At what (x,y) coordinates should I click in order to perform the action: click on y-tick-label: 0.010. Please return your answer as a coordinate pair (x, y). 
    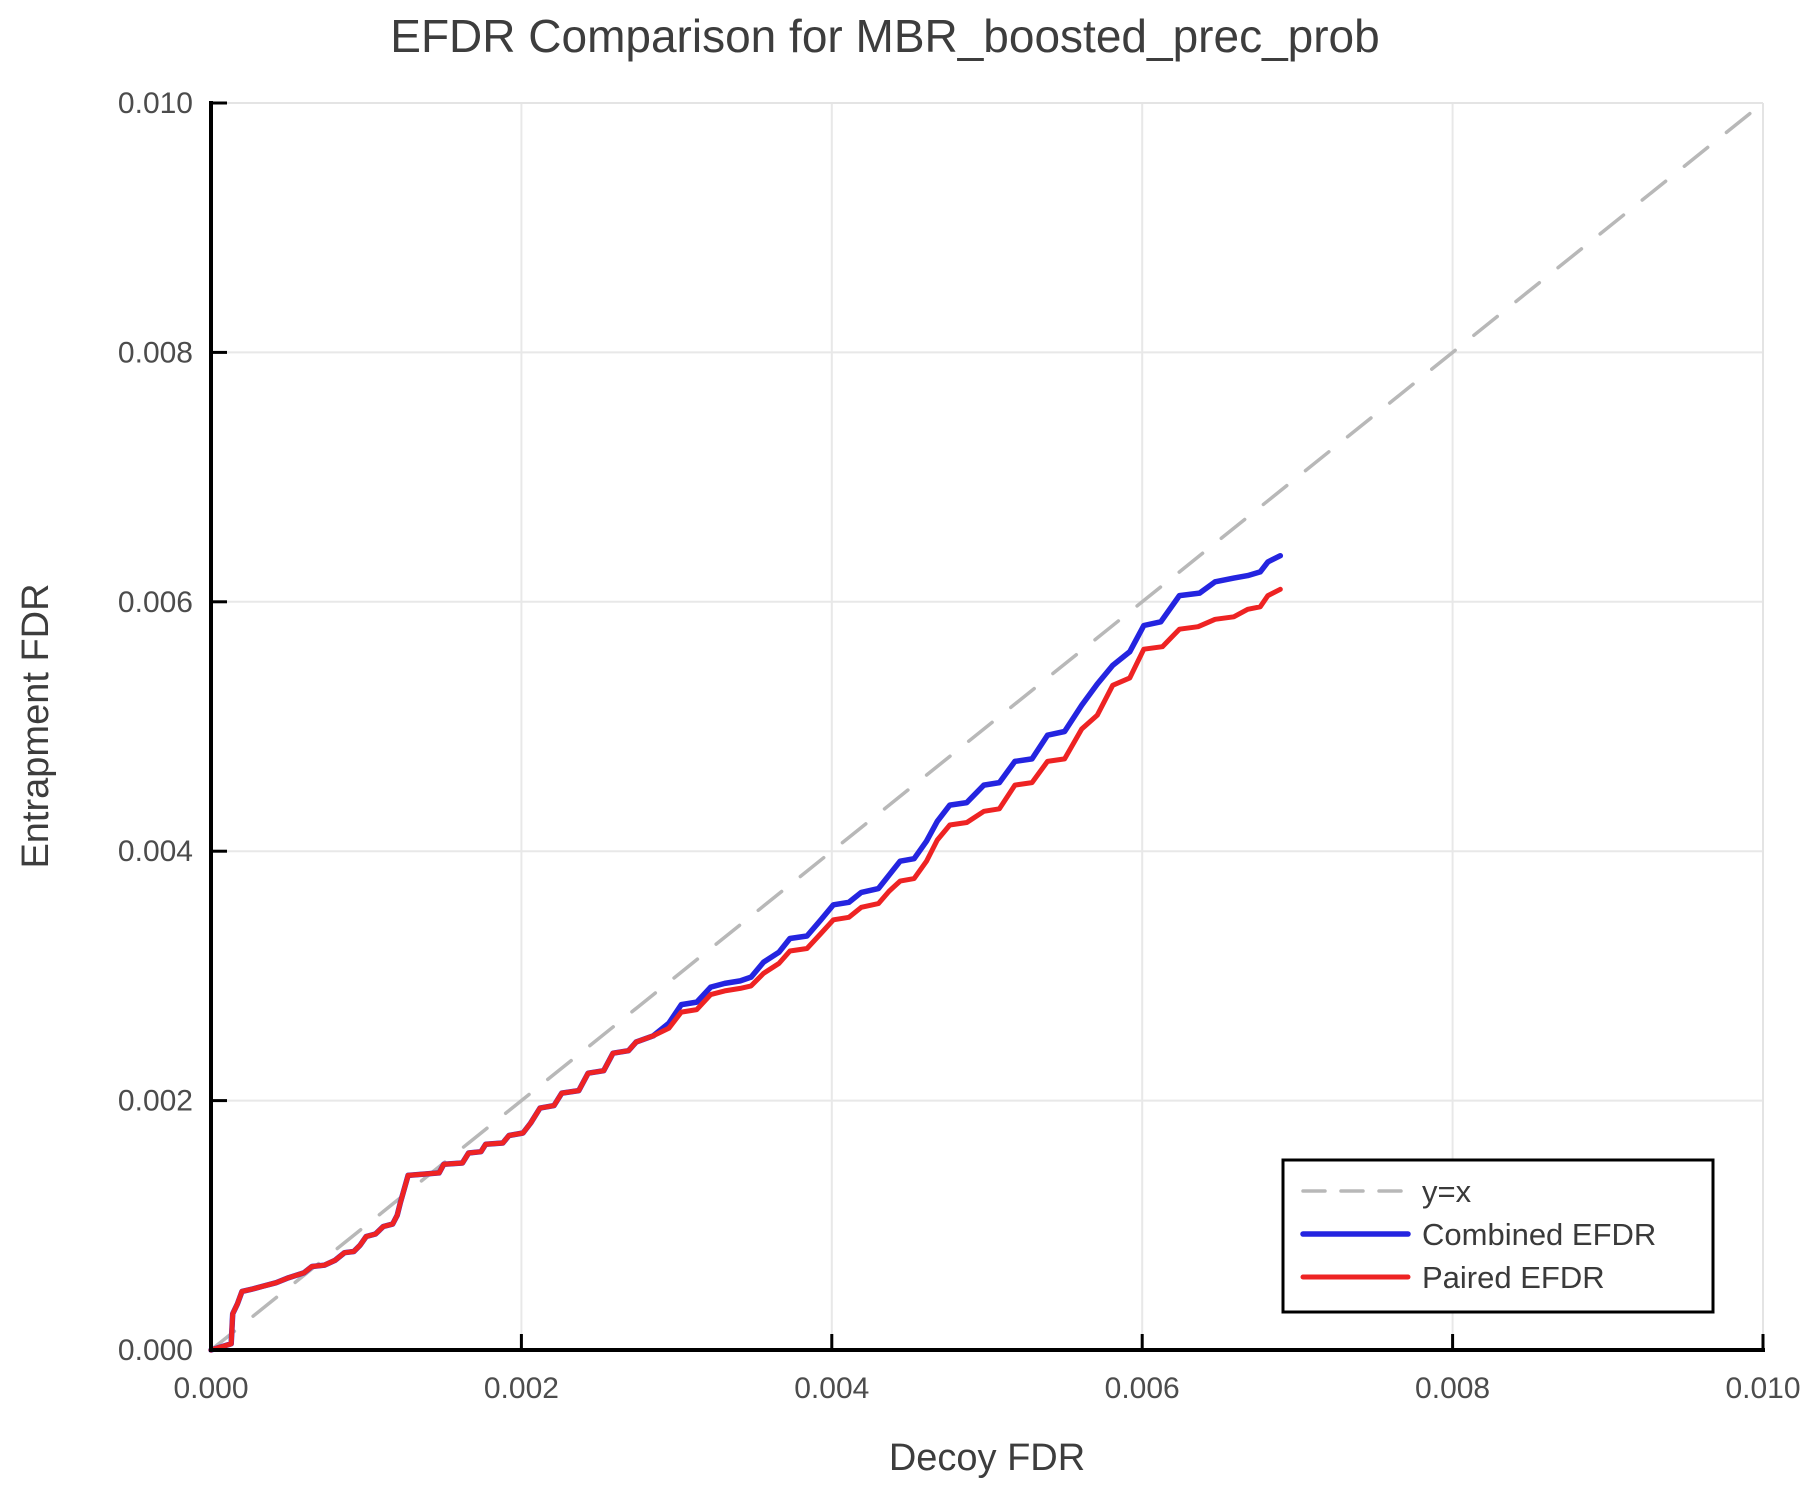
    Looking at the image, I should click on (155, 103).